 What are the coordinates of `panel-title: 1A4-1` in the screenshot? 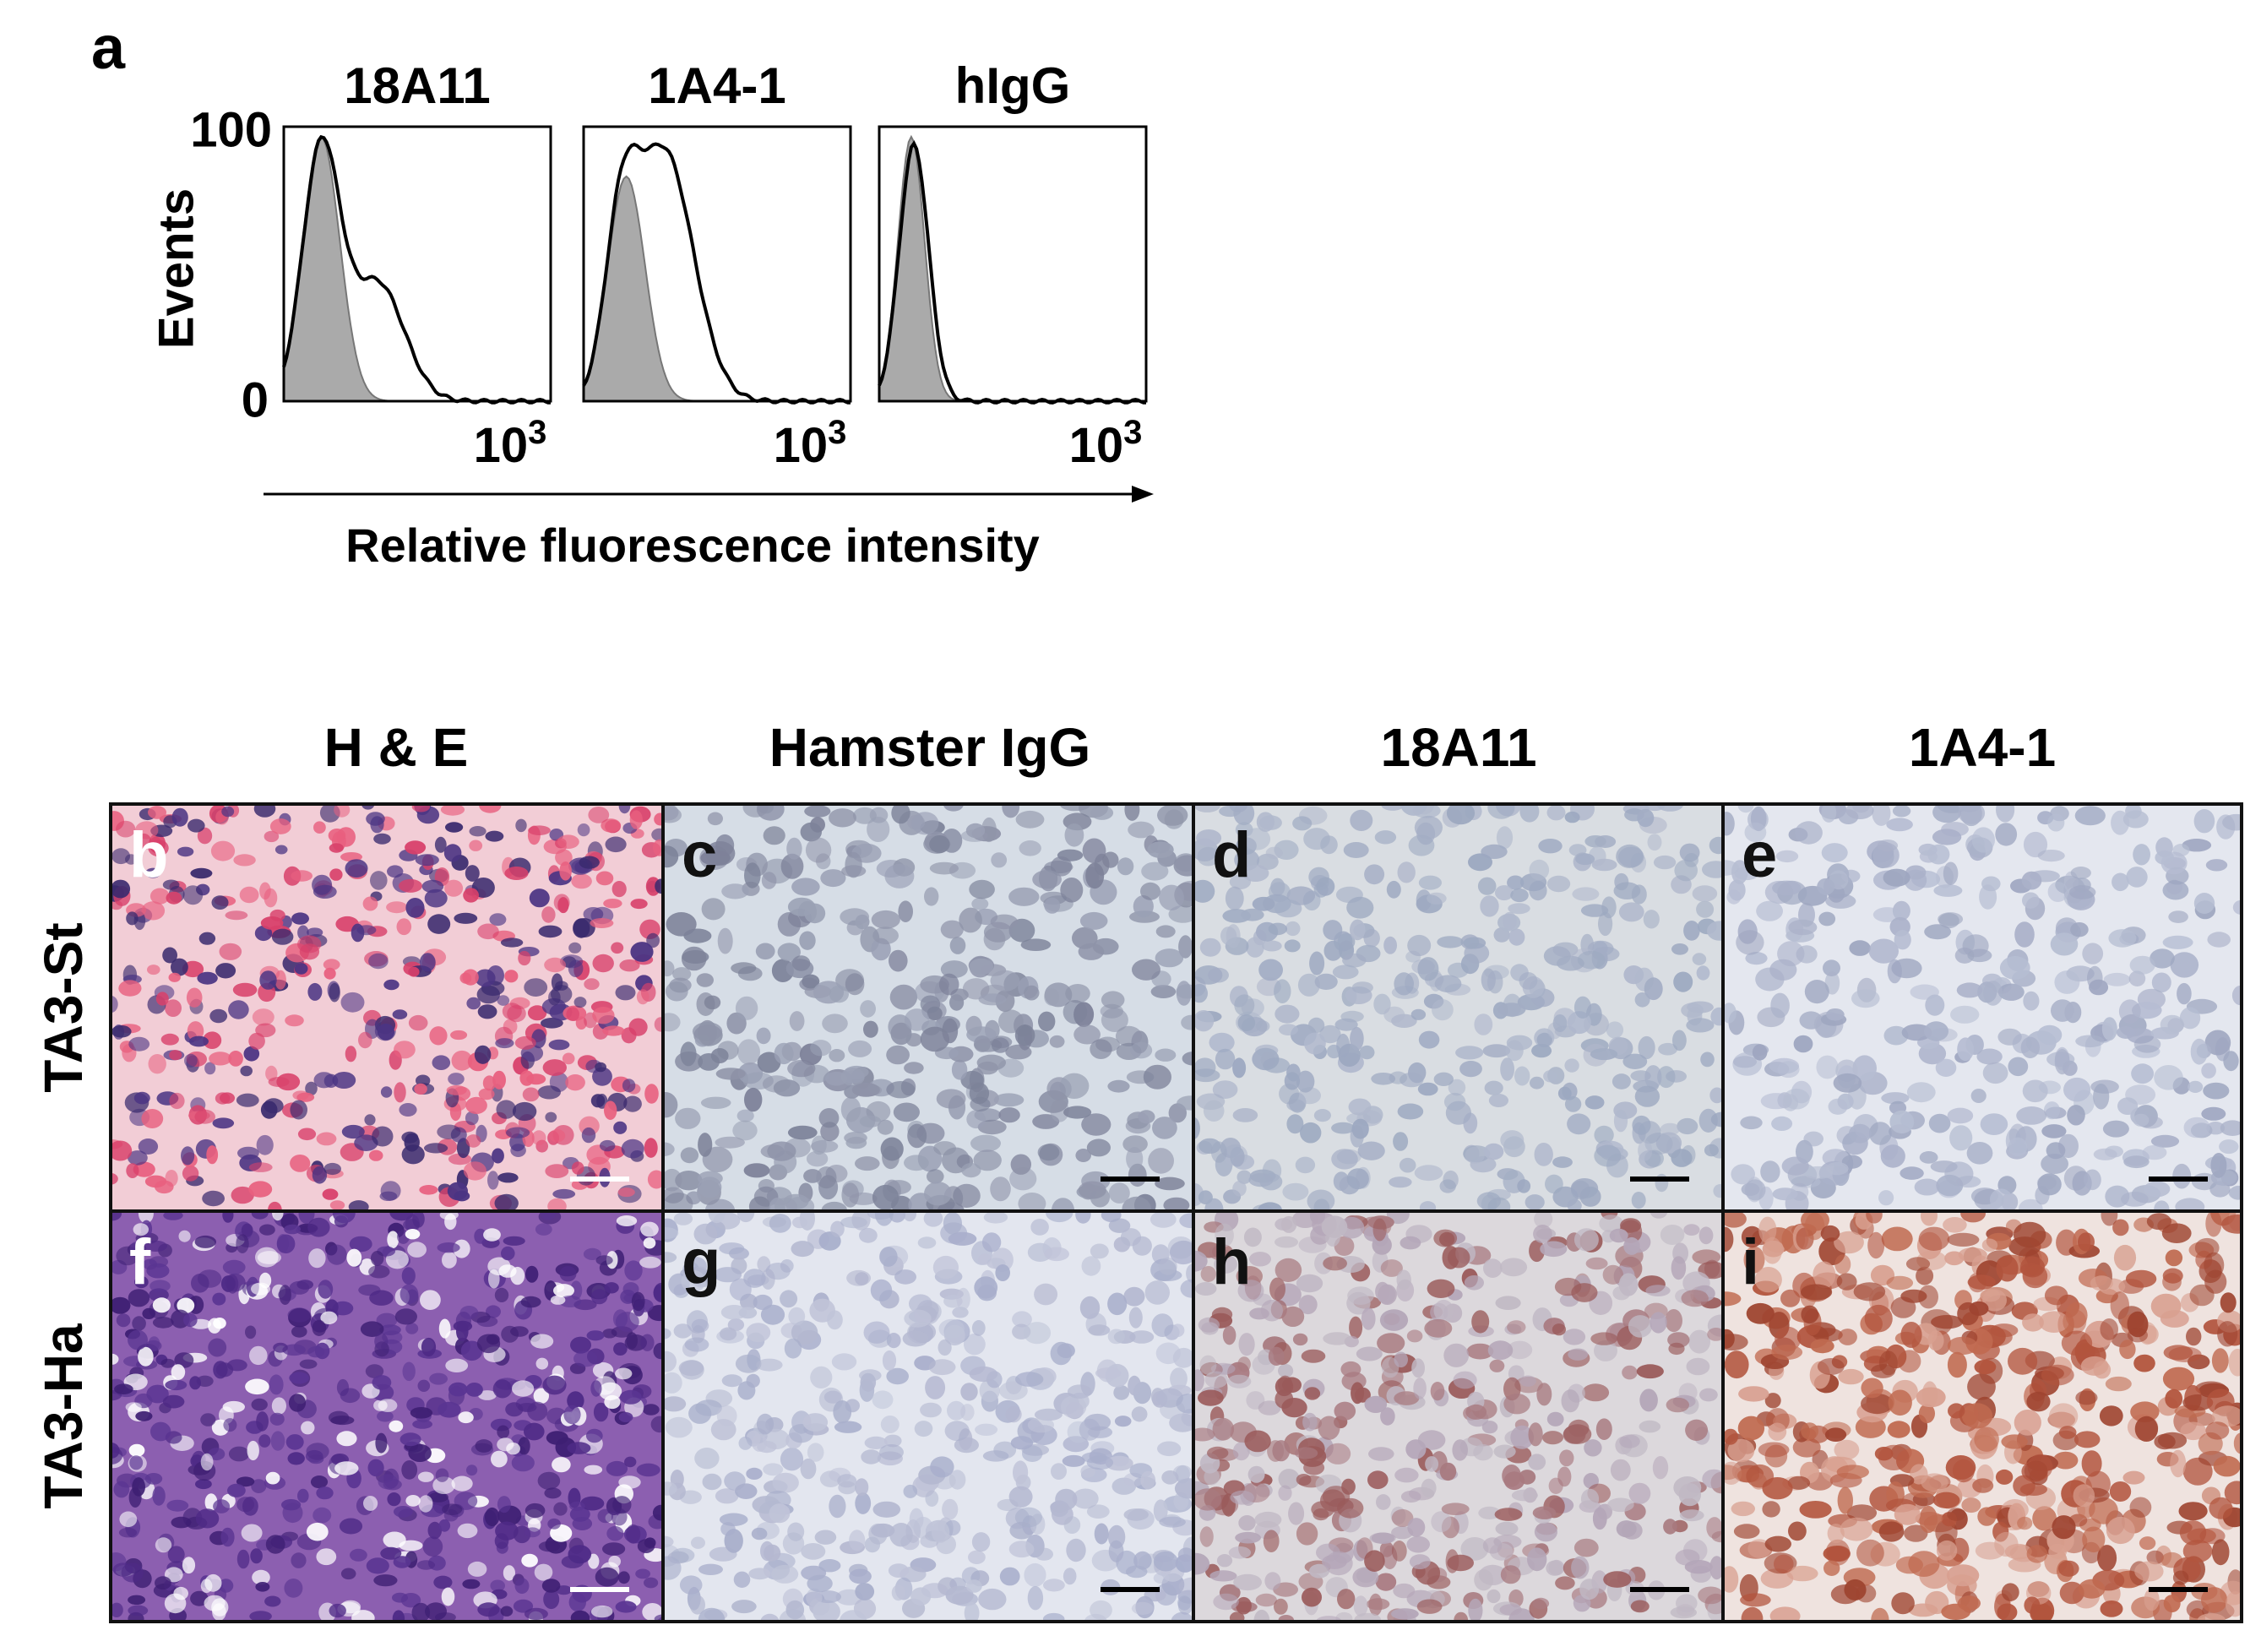 It's located at (717, 85).